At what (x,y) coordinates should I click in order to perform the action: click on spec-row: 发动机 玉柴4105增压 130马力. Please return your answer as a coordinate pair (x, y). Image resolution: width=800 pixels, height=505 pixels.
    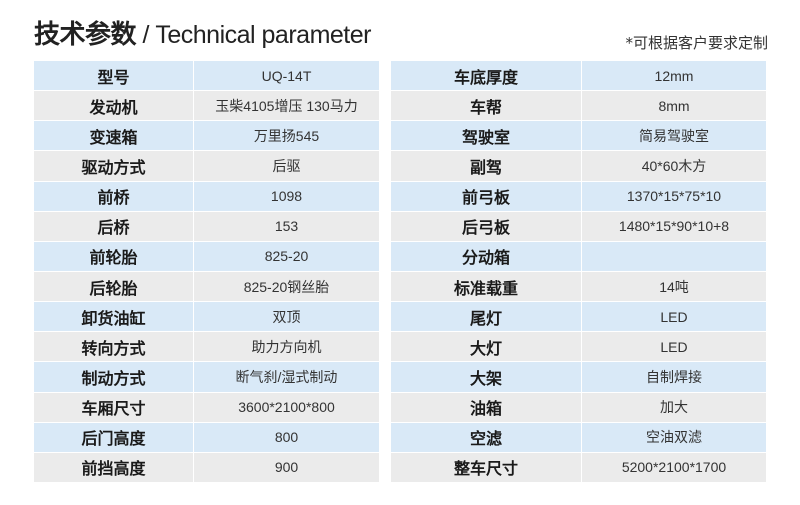
    Looking at the image, I should click on (206, 106).